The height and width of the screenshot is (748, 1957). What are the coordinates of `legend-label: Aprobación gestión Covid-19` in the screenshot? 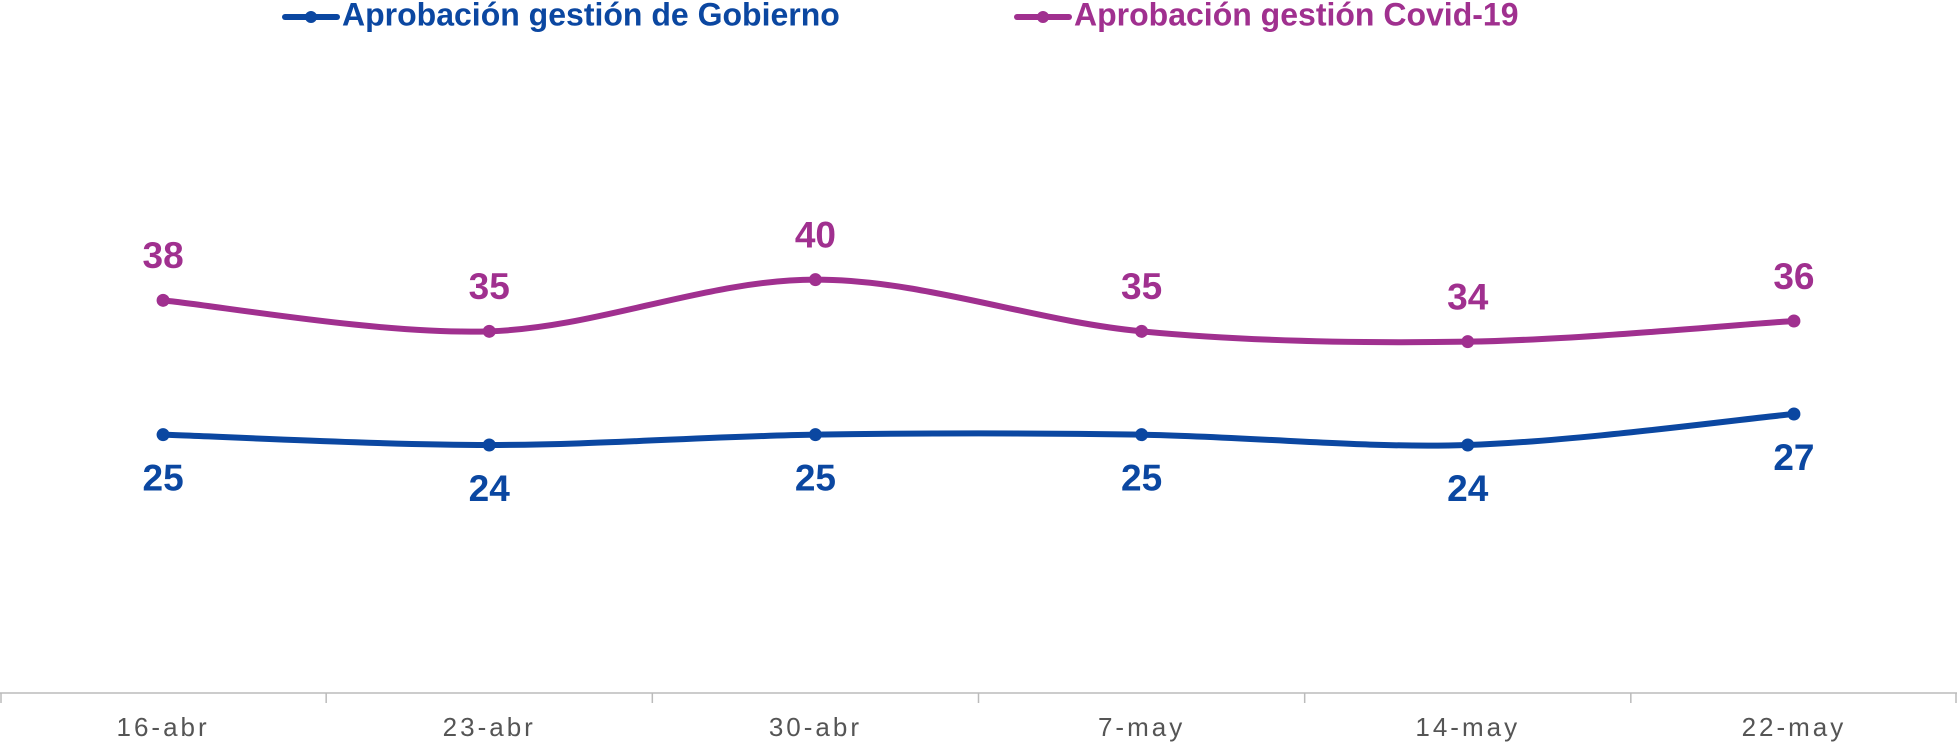 It's located at (1296, 16).